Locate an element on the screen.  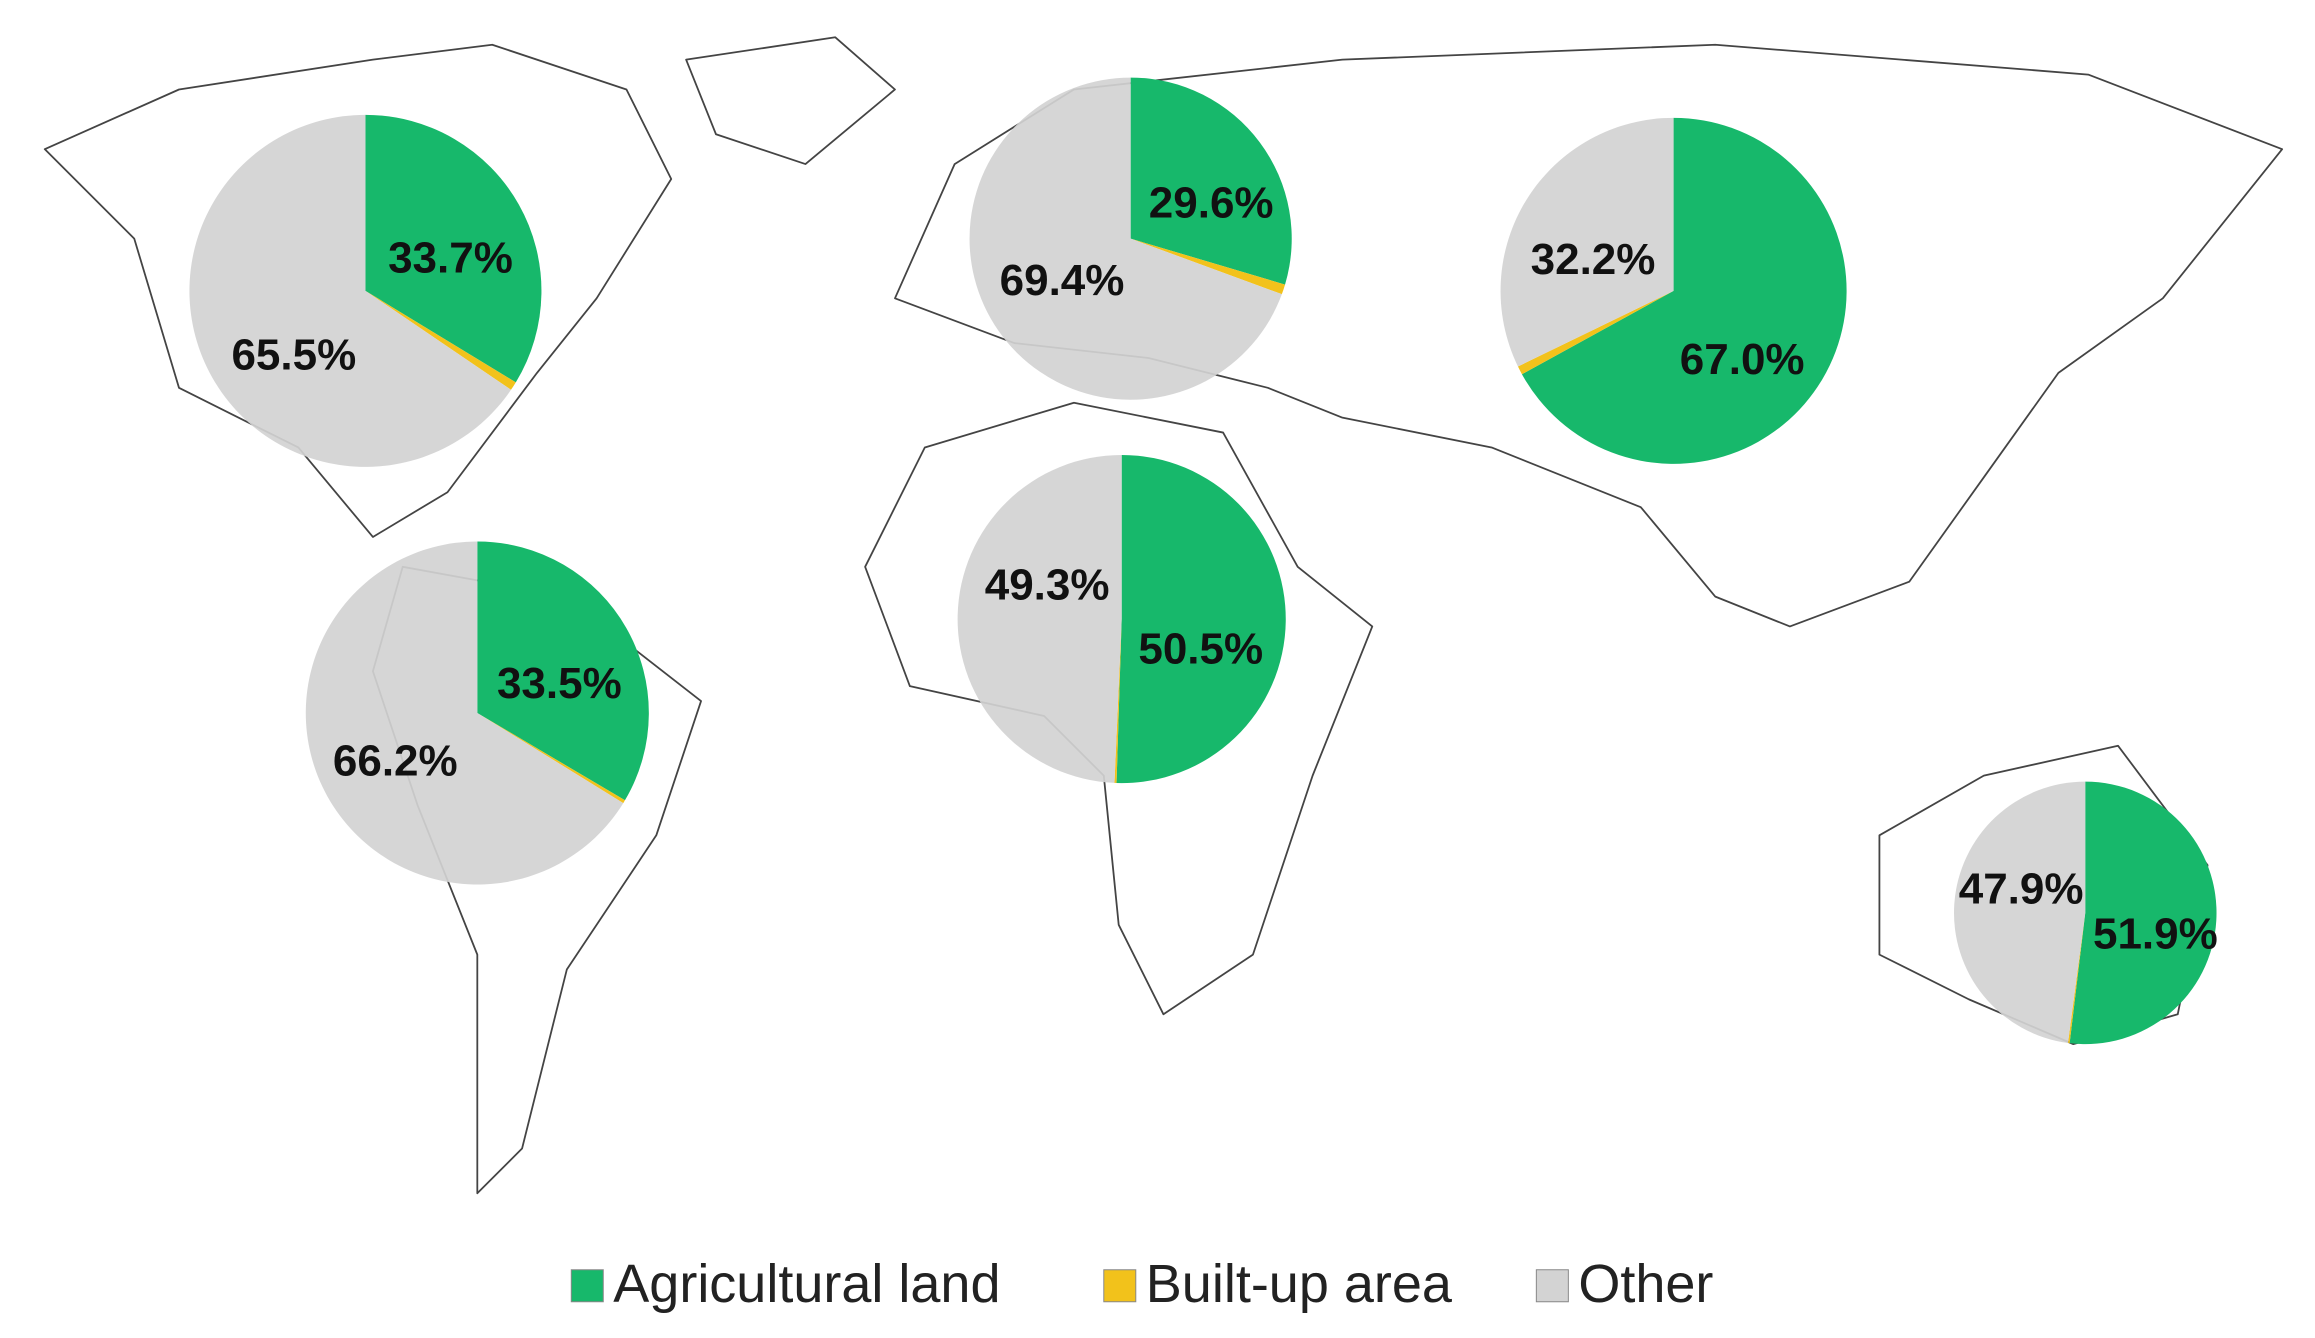
pie-label: 47.9% is located at coordinates (2021, 889).